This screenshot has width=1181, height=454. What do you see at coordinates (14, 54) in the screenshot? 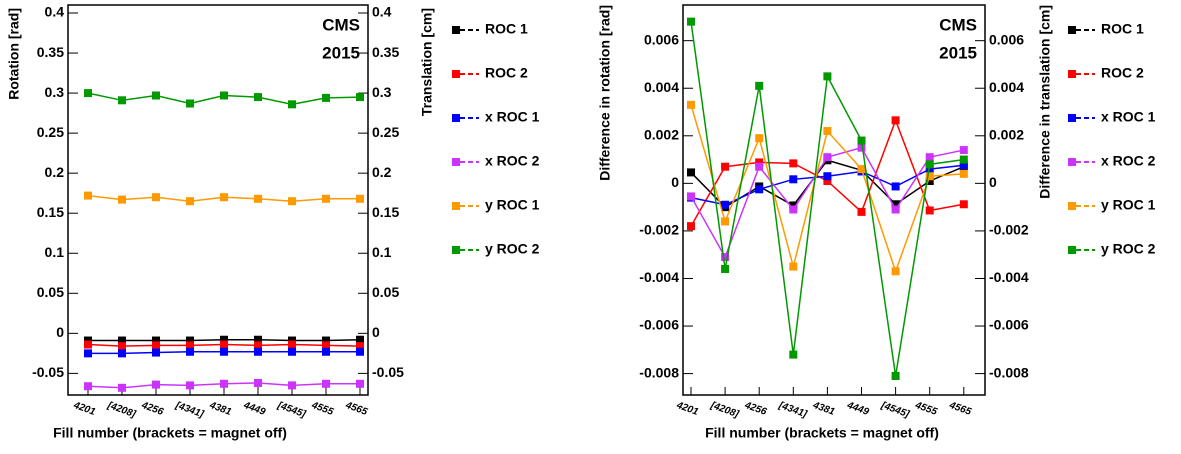
I see `y-axis-title: Rotation [rad]` at bounding box center [14, 54].